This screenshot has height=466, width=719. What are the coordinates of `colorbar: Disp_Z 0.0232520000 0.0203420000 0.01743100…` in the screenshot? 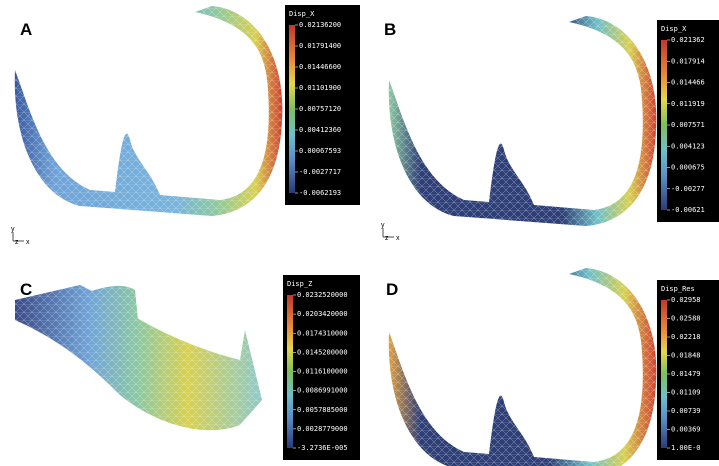 It's located at (321, 367).